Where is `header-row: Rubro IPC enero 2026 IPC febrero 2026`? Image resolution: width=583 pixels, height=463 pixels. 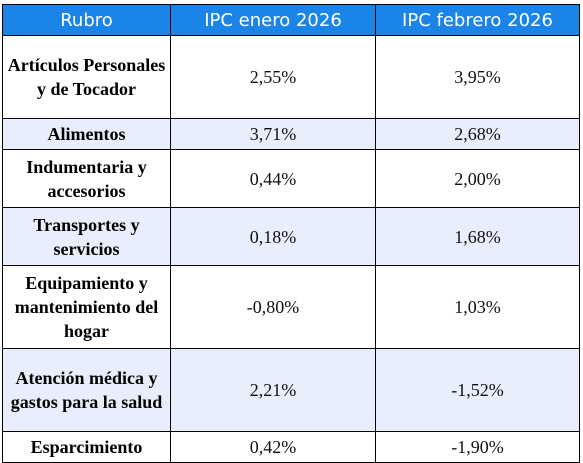
header-row: Rubro IPC enero 2026 IPC febrero 2026 is located at coordinates (291, 20).